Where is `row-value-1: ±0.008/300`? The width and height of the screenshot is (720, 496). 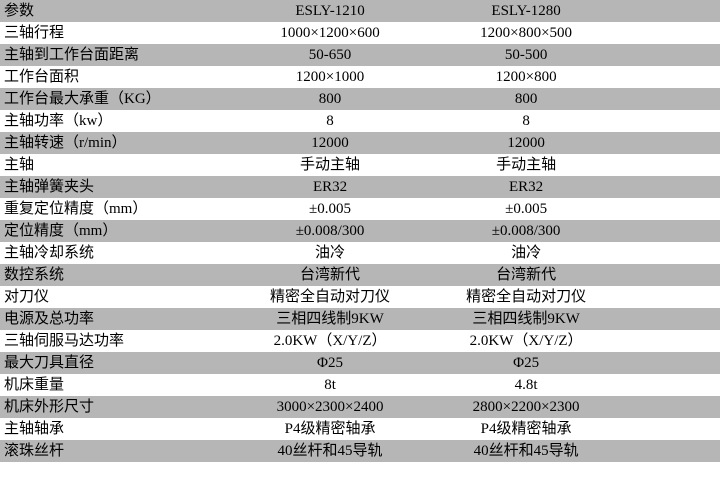 row-value-1: ±0.008/300 is located at coordinates (330, 231).